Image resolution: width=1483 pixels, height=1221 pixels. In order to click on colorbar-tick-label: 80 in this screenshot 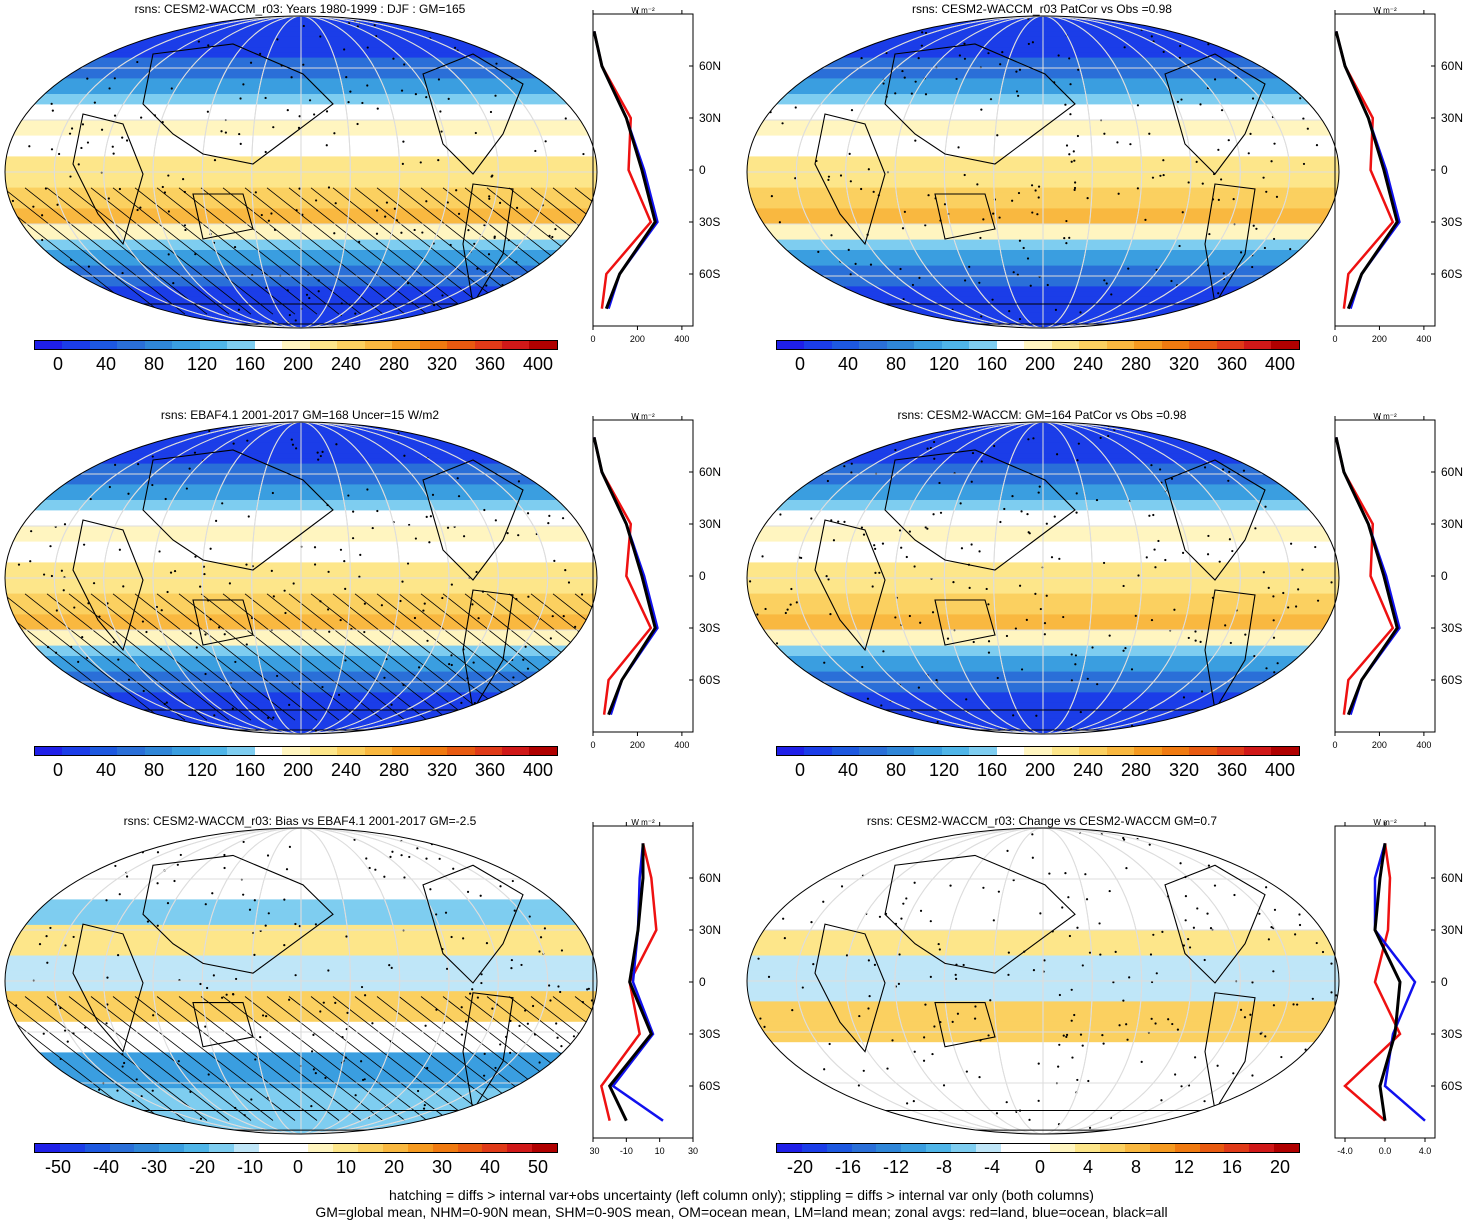, I will do `click(896, 364)`.